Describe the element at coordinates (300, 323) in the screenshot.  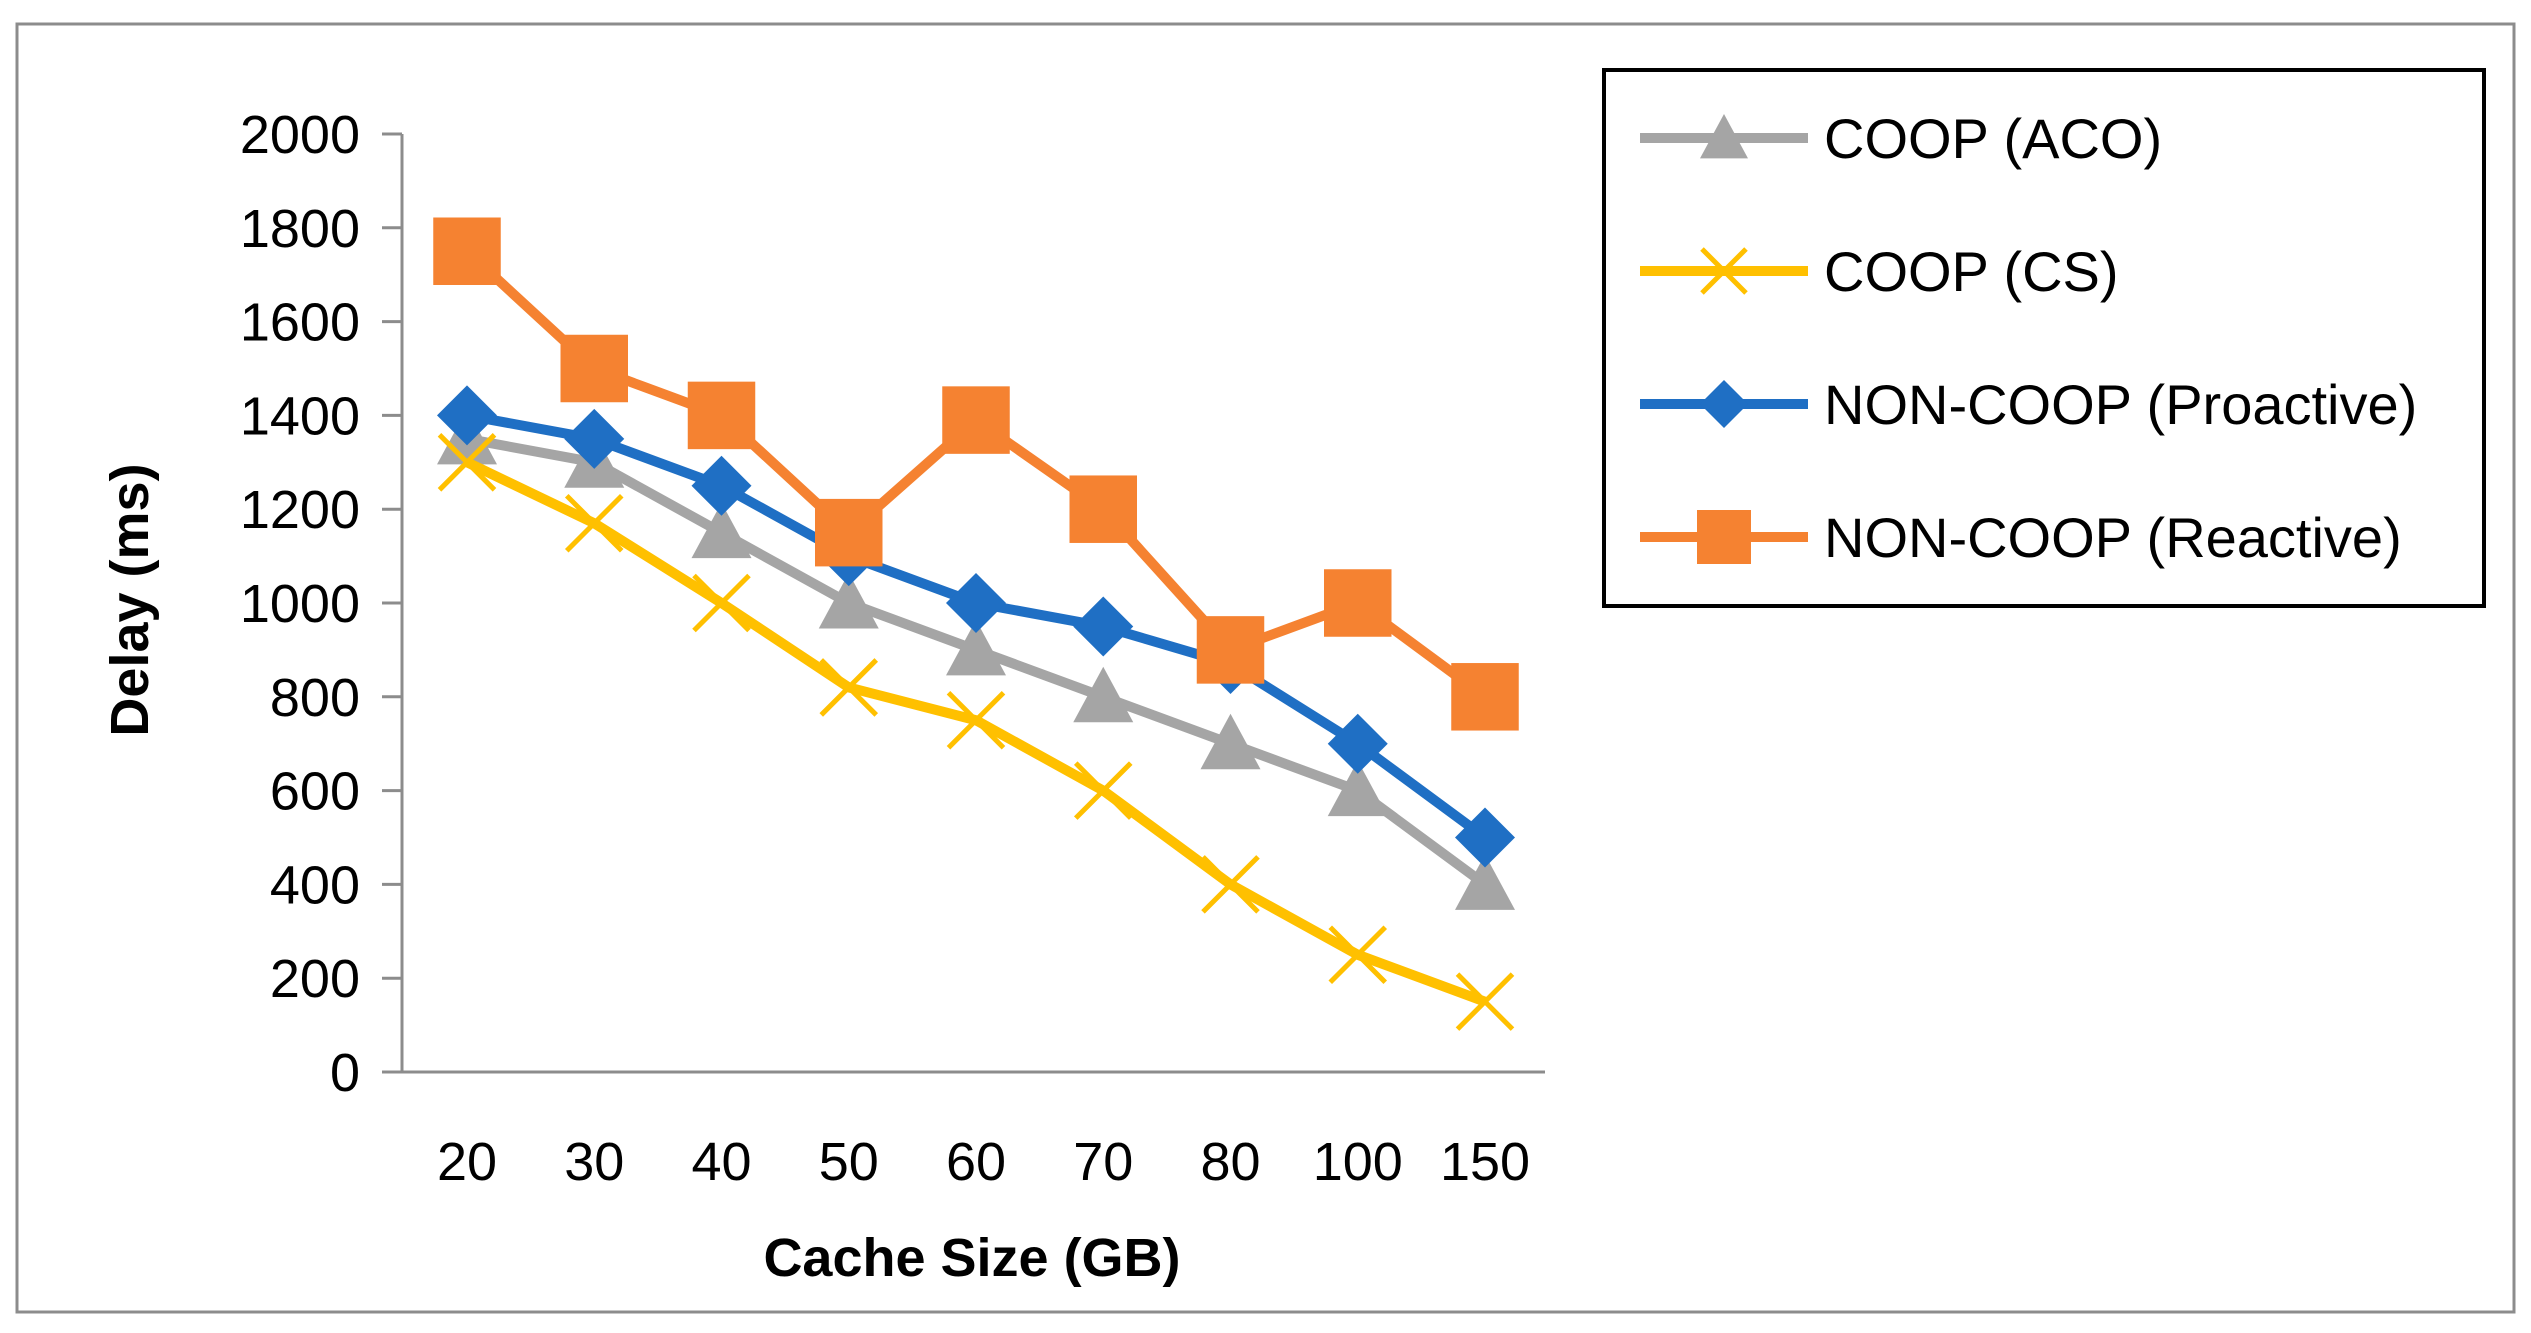
I see `y-tick-label: 1600` at that location.